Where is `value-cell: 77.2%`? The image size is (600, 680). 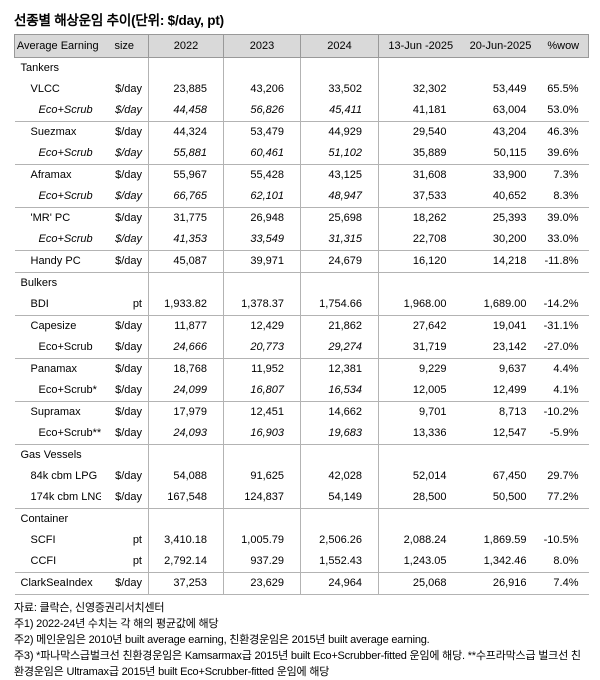
value-cell: 77.2% is located at coordinates (563, 498).